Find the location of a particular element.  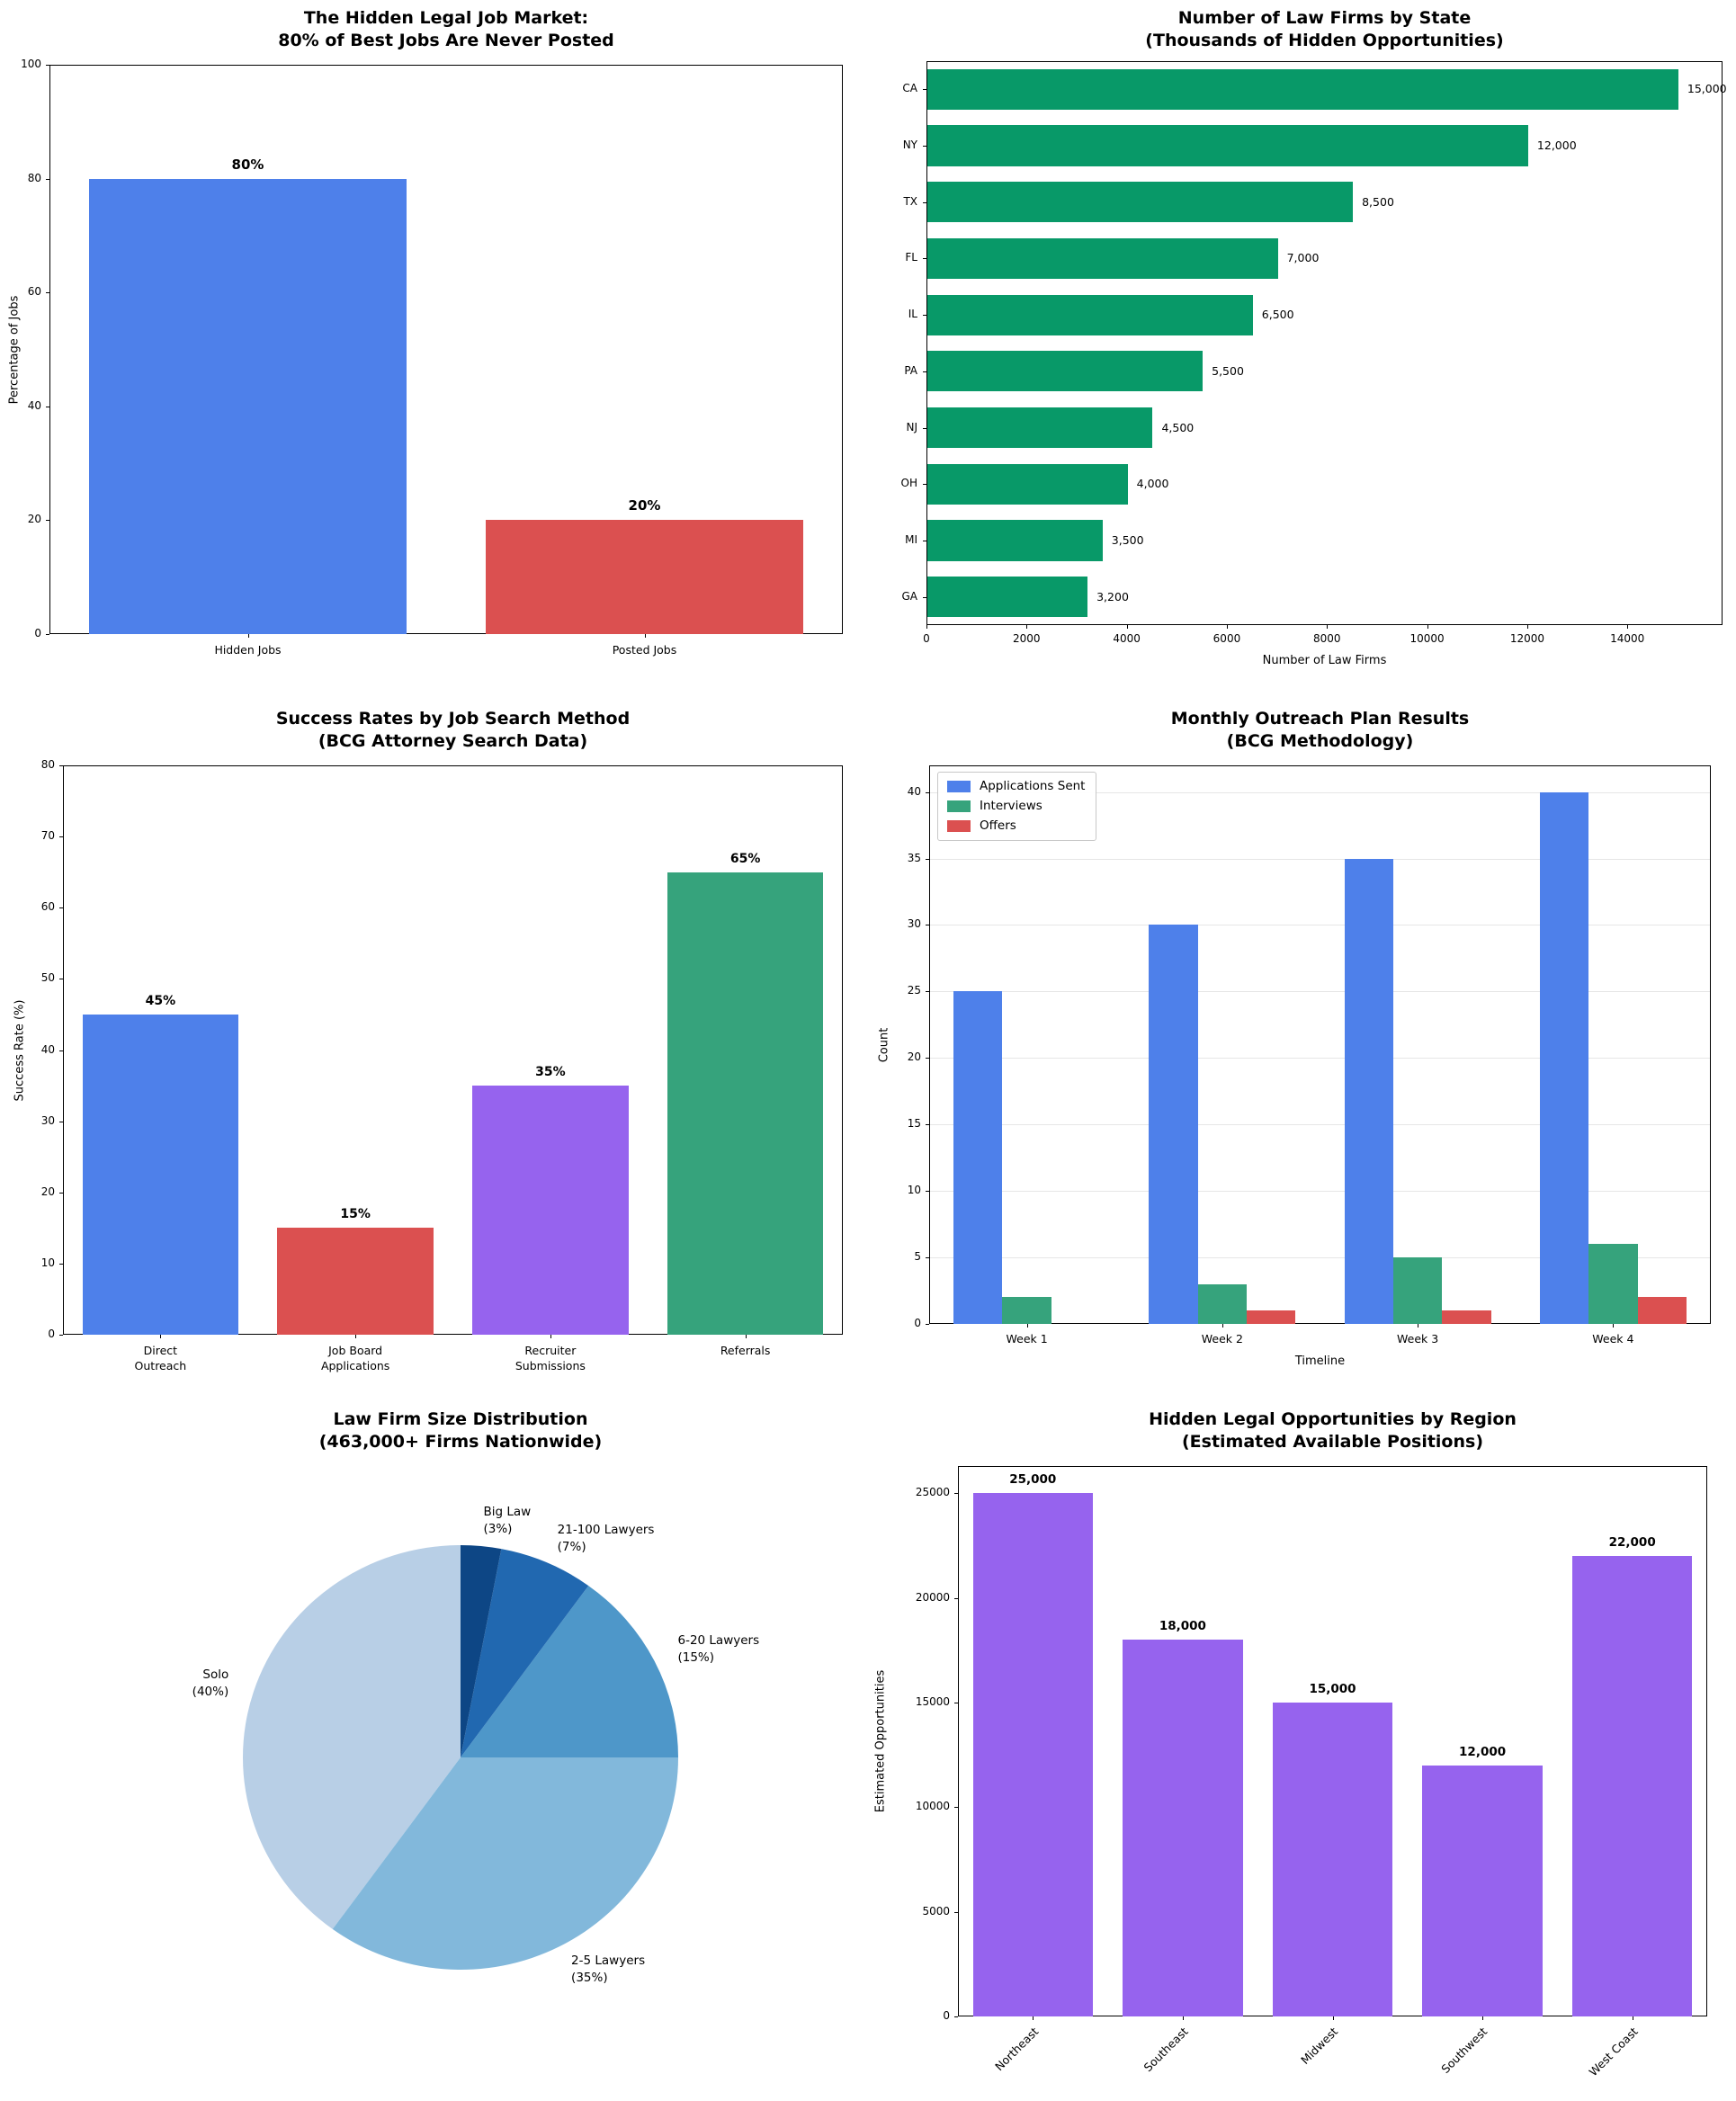

pie-label-6-20-lawyers: 6-20 Lawyers (15%) is located at coordinates (718, 1649).